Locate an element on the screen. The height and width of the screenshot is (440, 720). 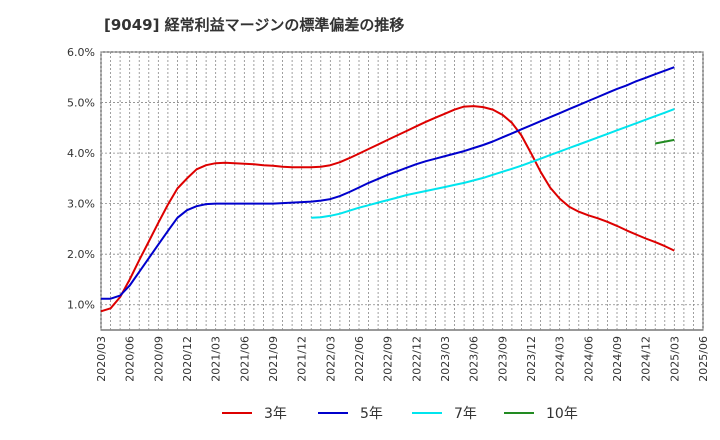
x-tick-label: 2022/12 is located at coordinates (416, 359).